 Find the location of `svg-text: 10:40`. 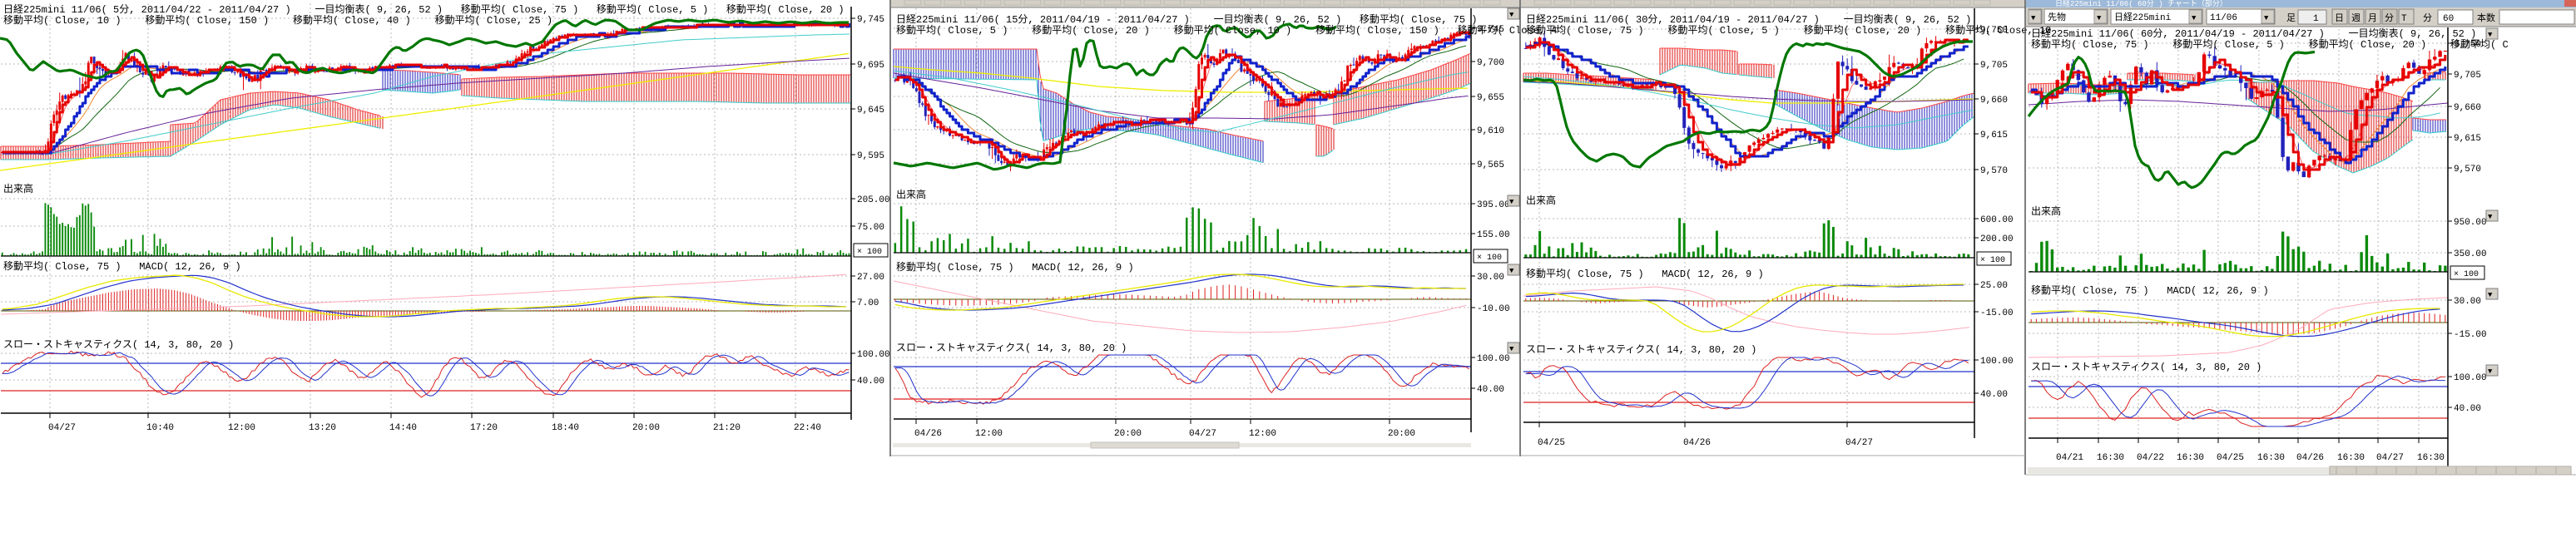

svg-text: 10:40 is located at coordinates (160, 428).